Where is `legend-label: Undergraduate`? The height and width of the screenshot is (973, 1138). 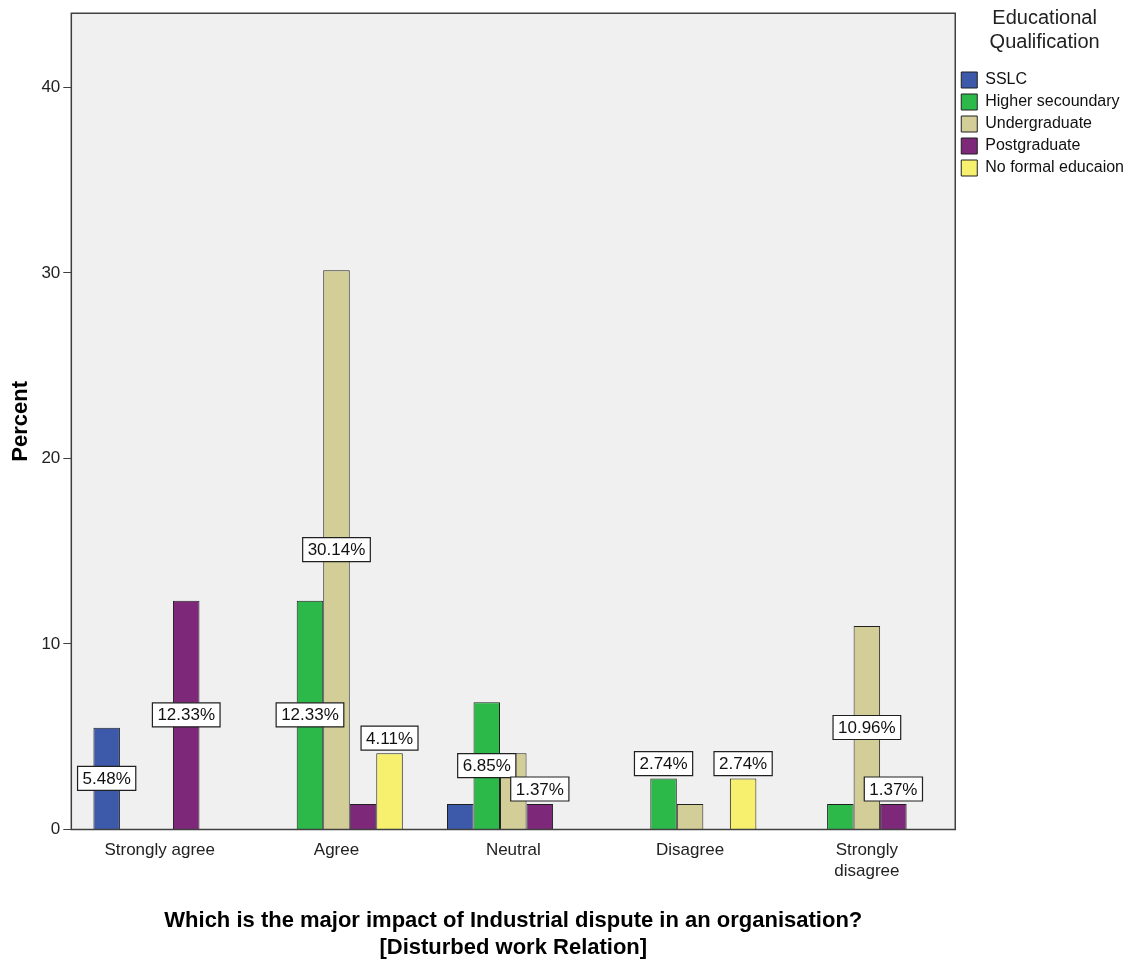 legend-label: Undergraduate is located at coordinates (1039, 123).